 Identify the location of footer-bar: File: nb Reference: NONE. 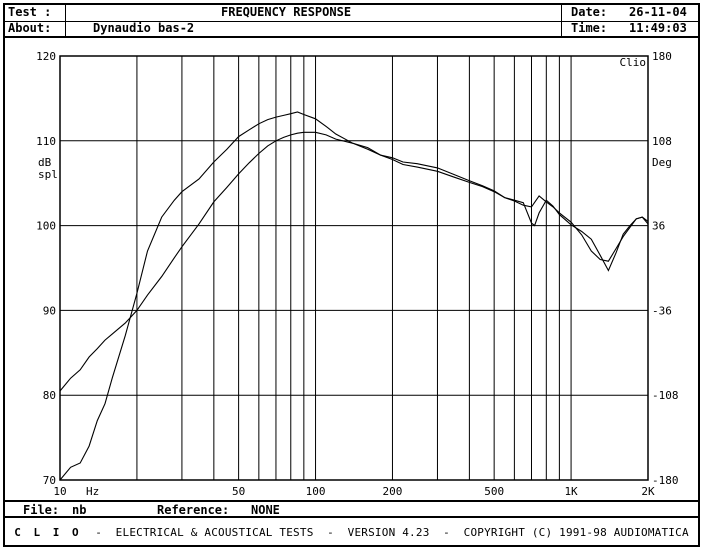
(351, 509).